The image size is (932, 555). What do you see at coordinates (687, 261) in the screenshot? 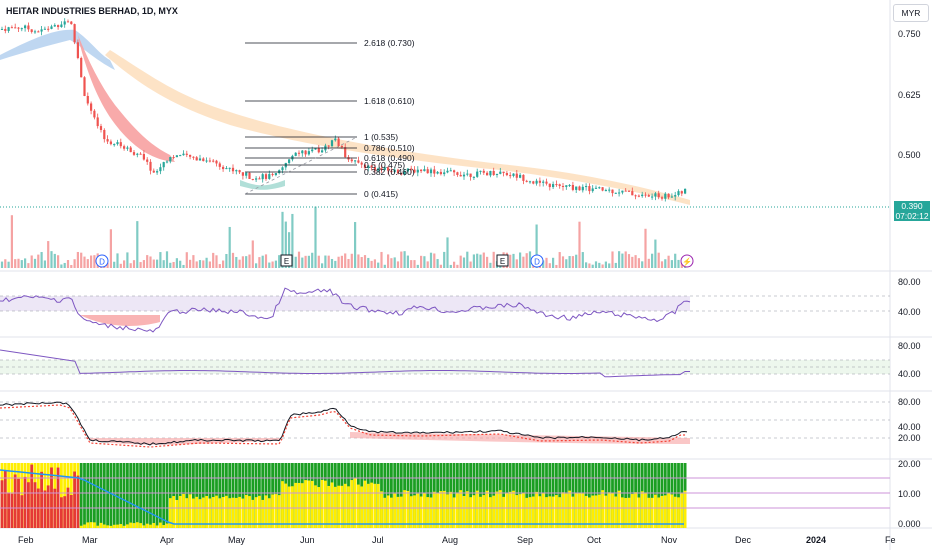
I see `flash-icon: ⚡` at bounding box center [687, 261].